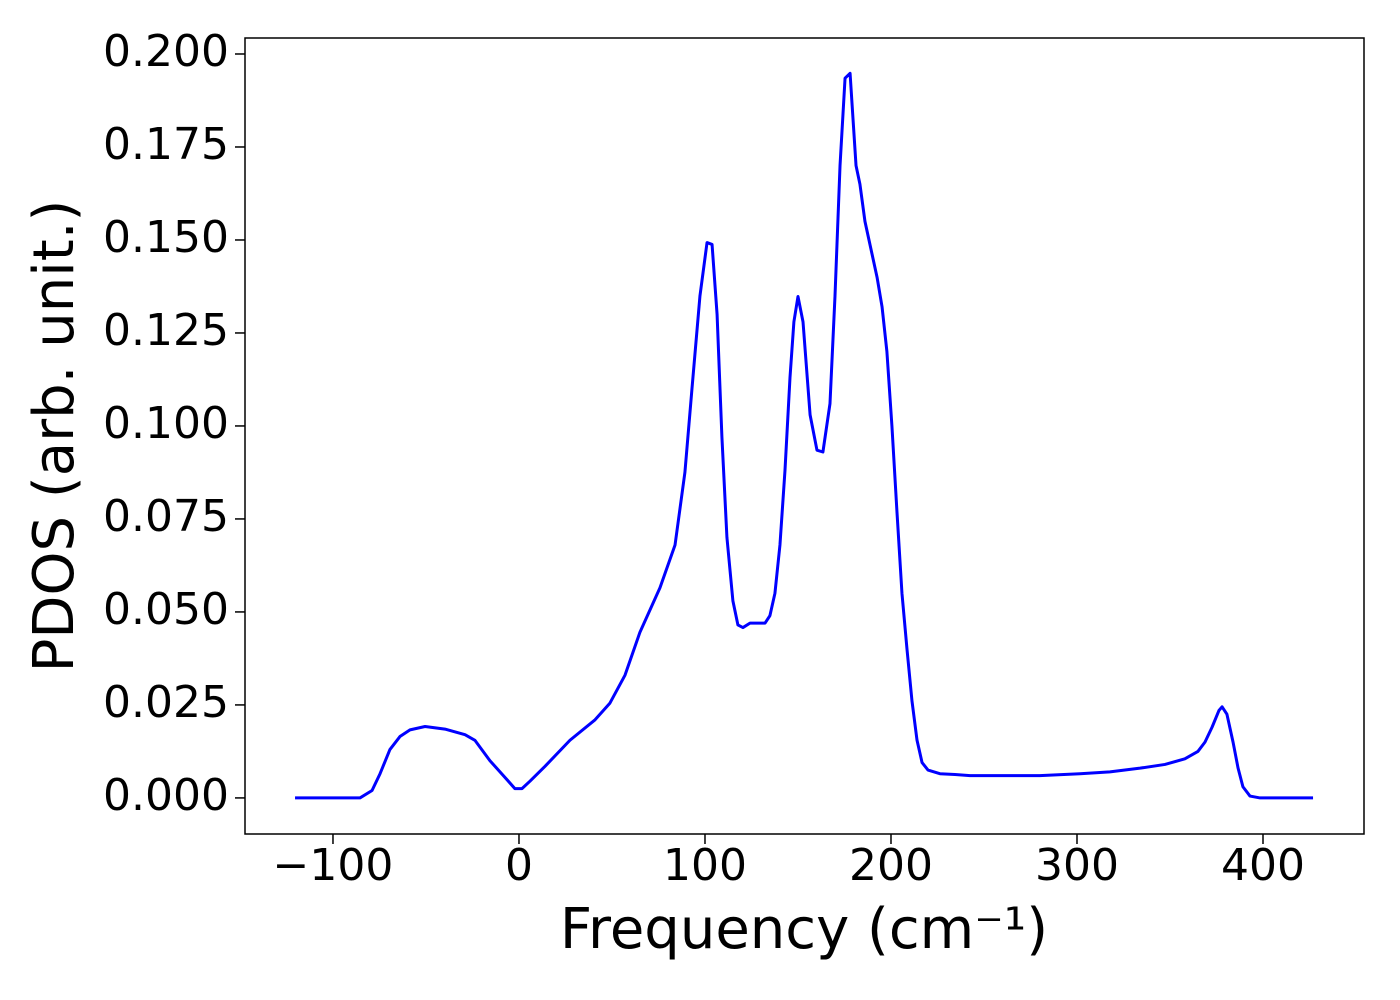 This screenshot has height=1000, width=1400. What do you see at coordinates (166, 51) in the screenshot?
I see `y-tick-label: 0.200` at bounding box center [166, 51].